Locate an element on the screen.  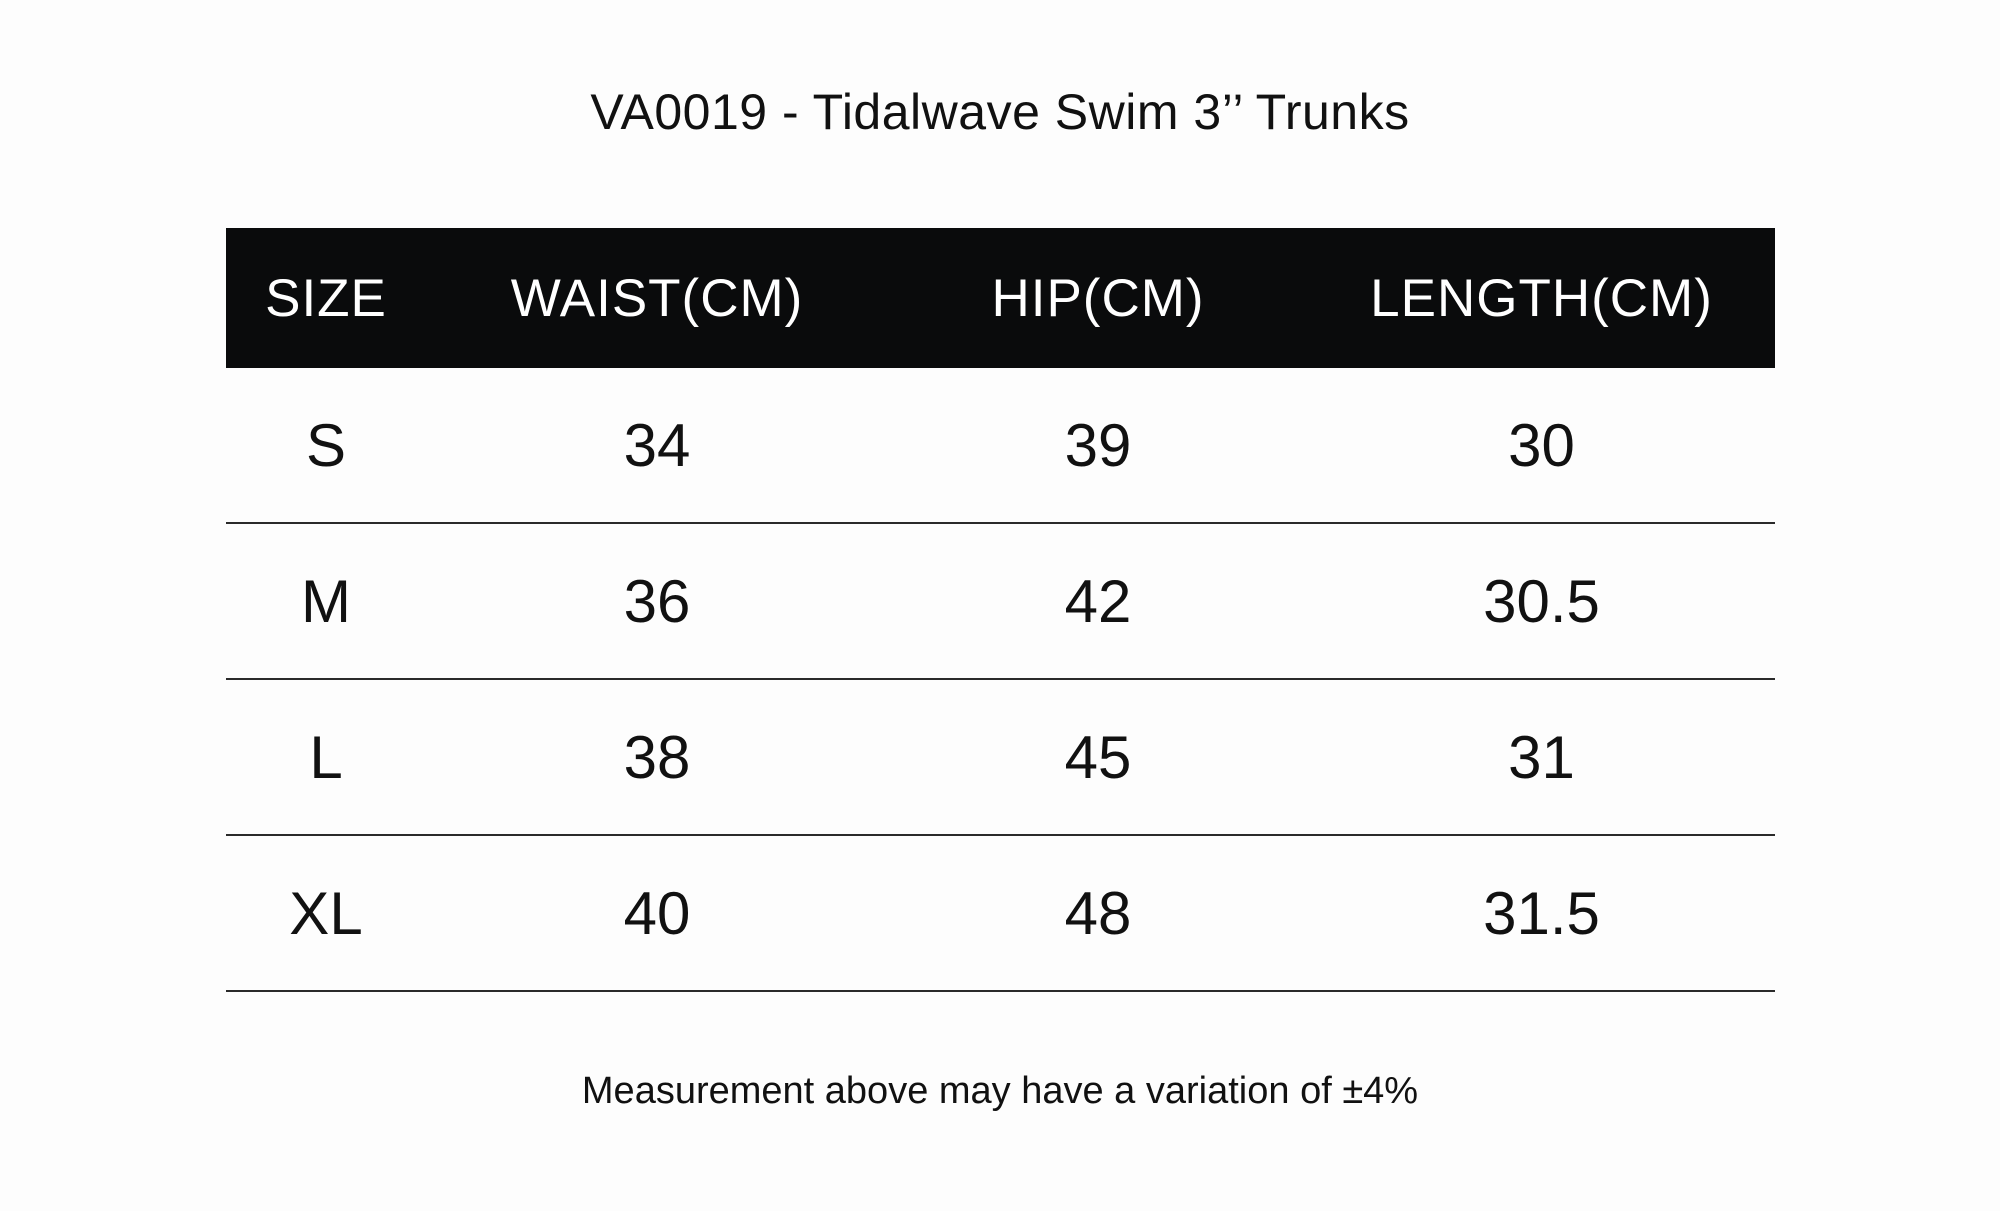
header-size: SIZE is located at coordinates (326, 298).